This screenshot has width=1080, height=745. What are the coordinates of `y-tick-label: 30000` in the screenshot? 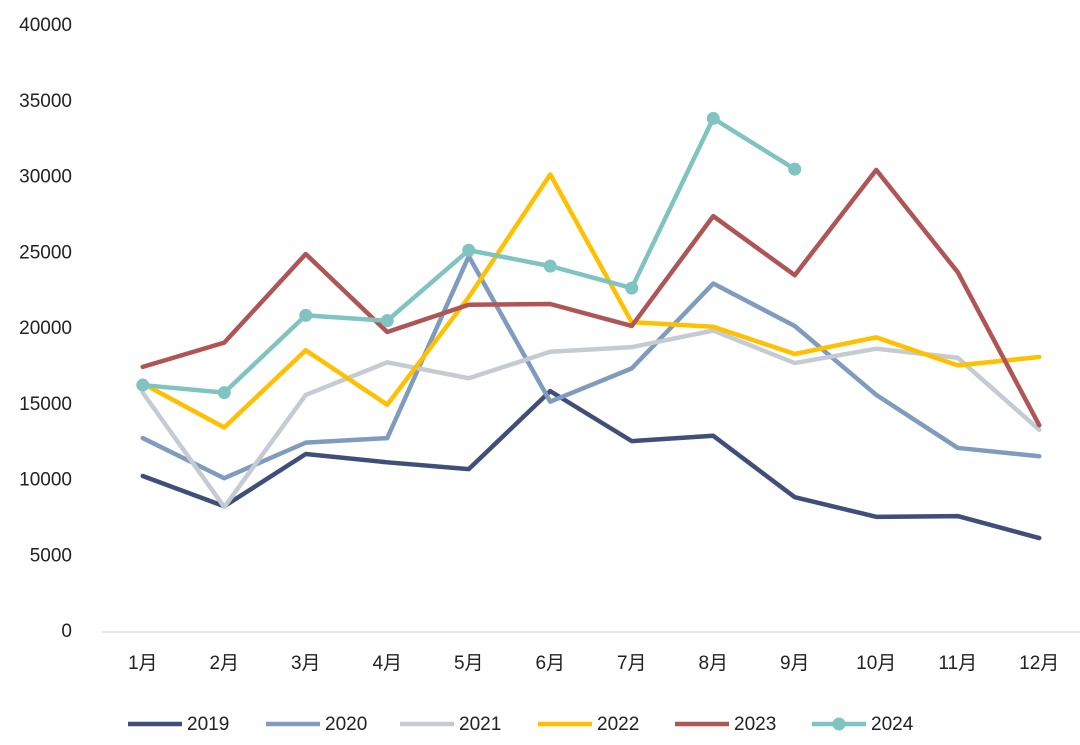 It's located at (45, 177).